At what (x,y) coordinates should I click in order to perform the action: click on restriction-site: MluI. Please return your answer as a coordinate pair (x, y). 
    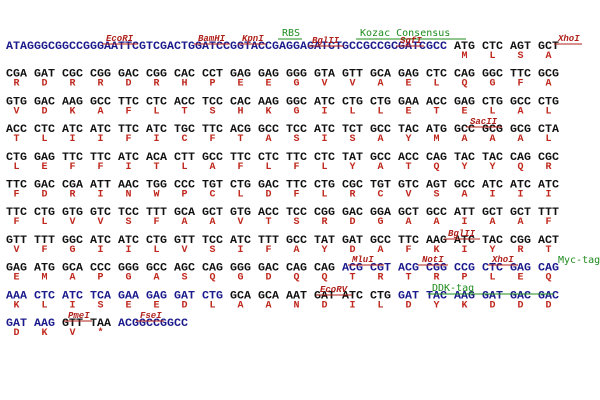
    Looking at the image, I should click on (362, 260).